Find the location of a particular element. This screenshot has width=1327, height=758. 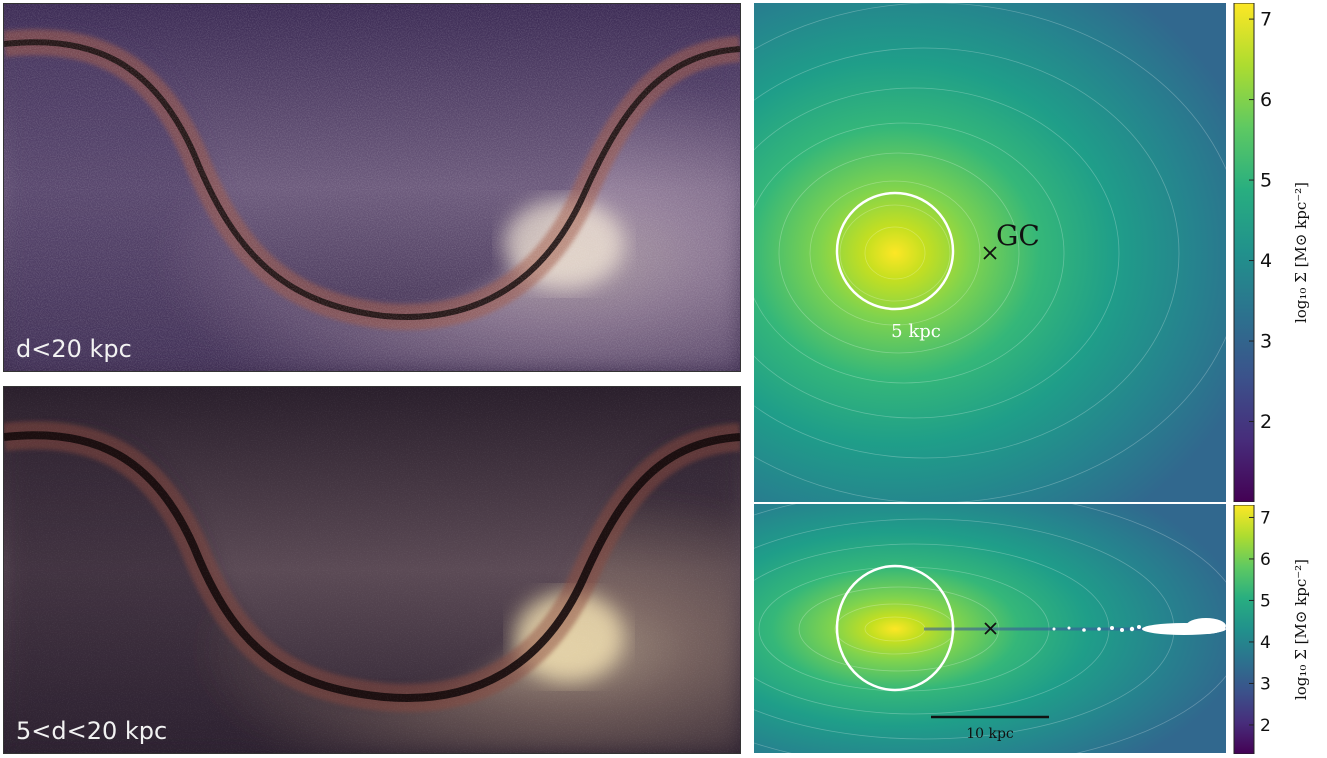

colorbar-top-svg: 2 3 4 5 6 7 log₁₀ Σ [M⊙ kpc⁻²] is located at coordinates (1271, 252).